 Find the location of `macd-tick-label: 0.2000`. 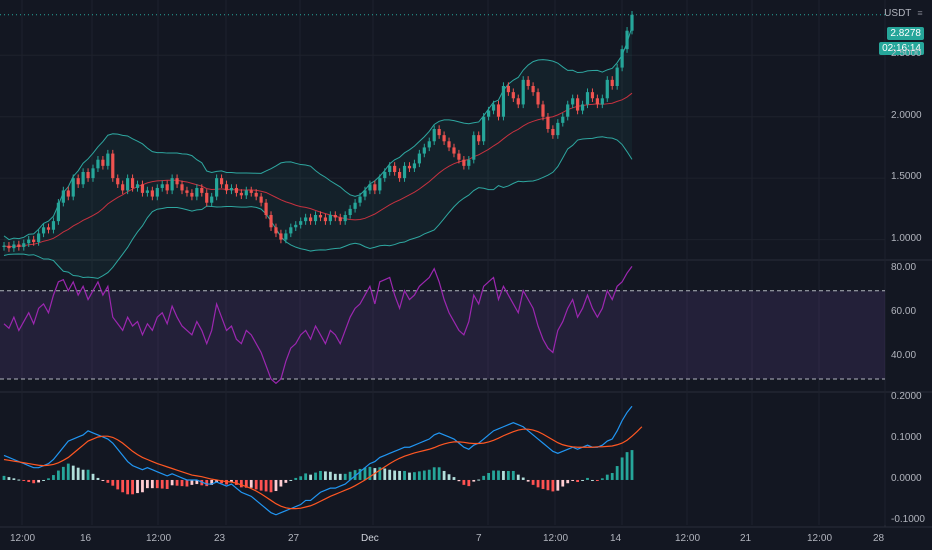

macd-tick-label: 0.2000 is located at coordinates (906, 397).